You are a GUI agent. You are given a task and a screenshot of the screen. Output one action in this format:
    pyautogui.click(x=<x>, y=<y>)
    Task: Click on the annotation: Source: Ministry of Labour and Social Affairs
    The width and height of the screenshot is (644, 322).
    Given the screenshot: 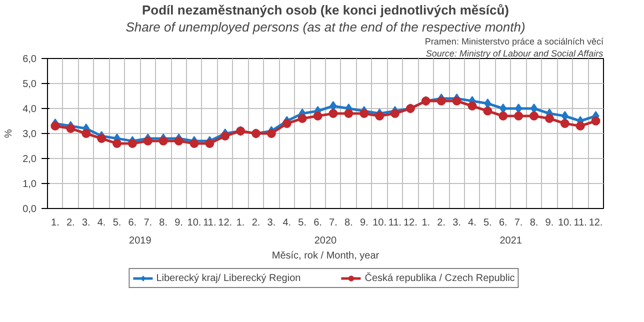 What is the action you would take?
    pyautogui.click(x=515, y=53)
    